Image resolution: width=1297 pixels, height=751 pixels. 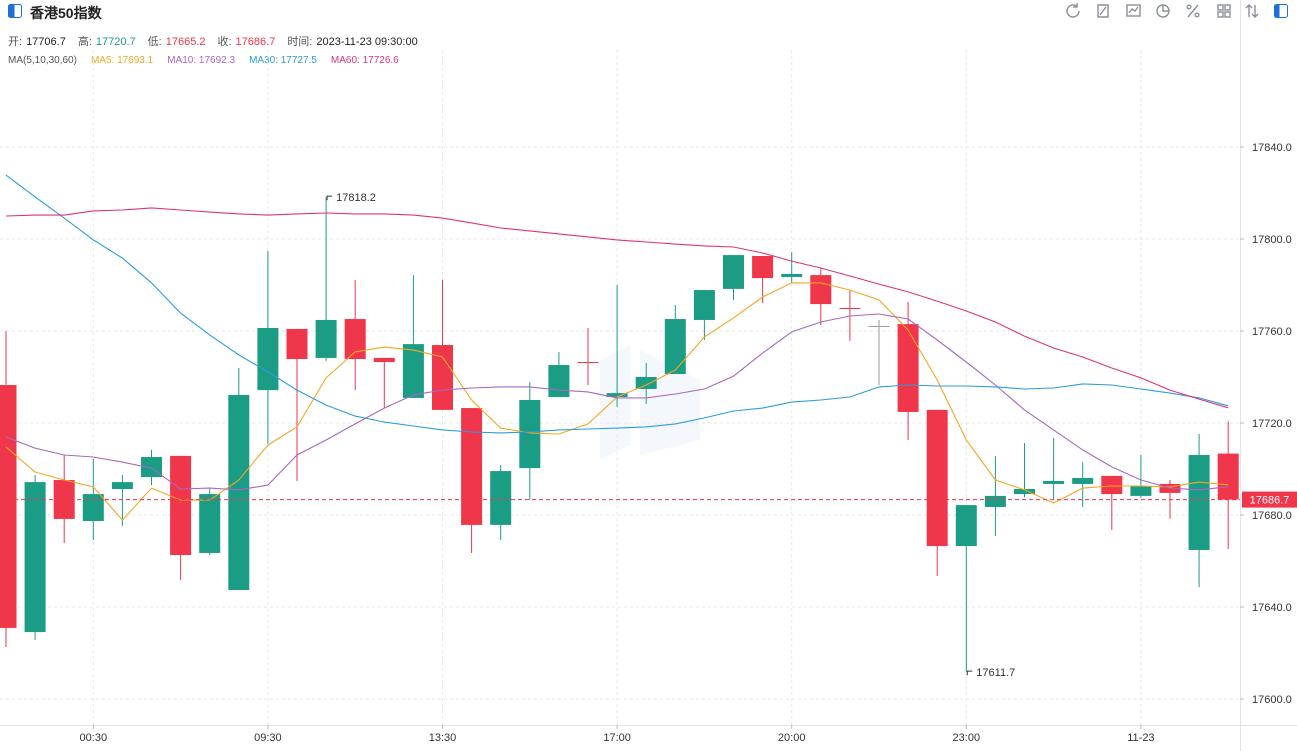 I want to click on ma-title: MA(5,10,30,60), so click(x=42, y=60).